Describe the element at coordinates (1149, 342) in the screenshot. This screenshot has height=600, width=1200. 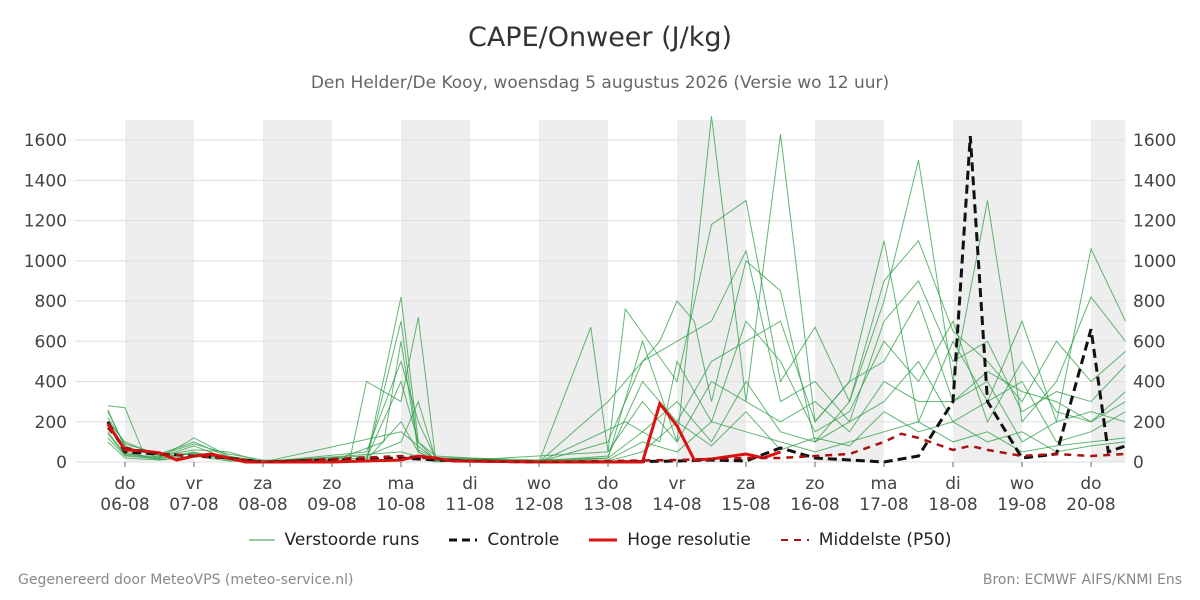
I see `y-tick-right-600: 600` at that location.